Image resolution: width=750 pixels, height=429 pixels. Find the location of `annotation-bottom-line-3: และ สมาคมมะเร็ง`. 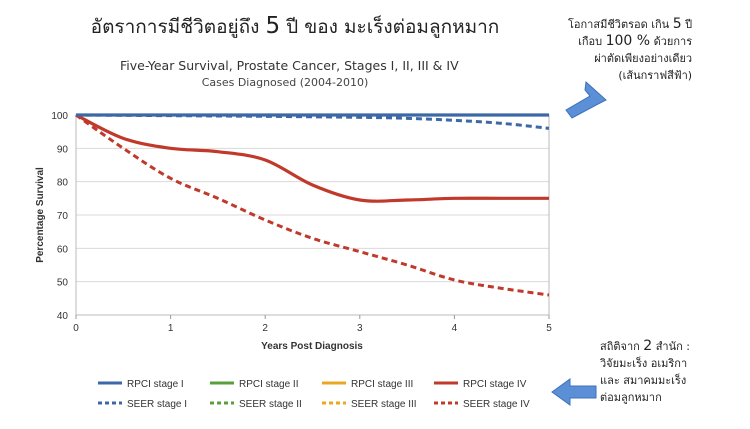

annotation-bottom-line-3: และ สมาคมมะเร็ง is located at coordinates (643, 380).